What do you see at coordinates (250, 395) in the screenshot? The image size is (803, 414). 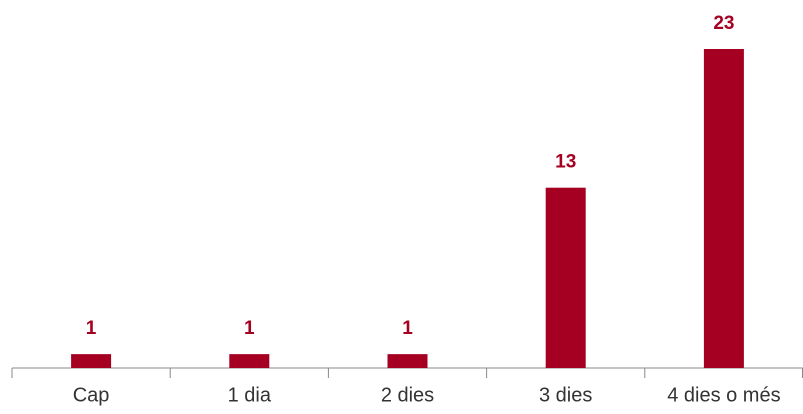 I see `x-tick-label: 1 dia` at bounding box center [250, 395].